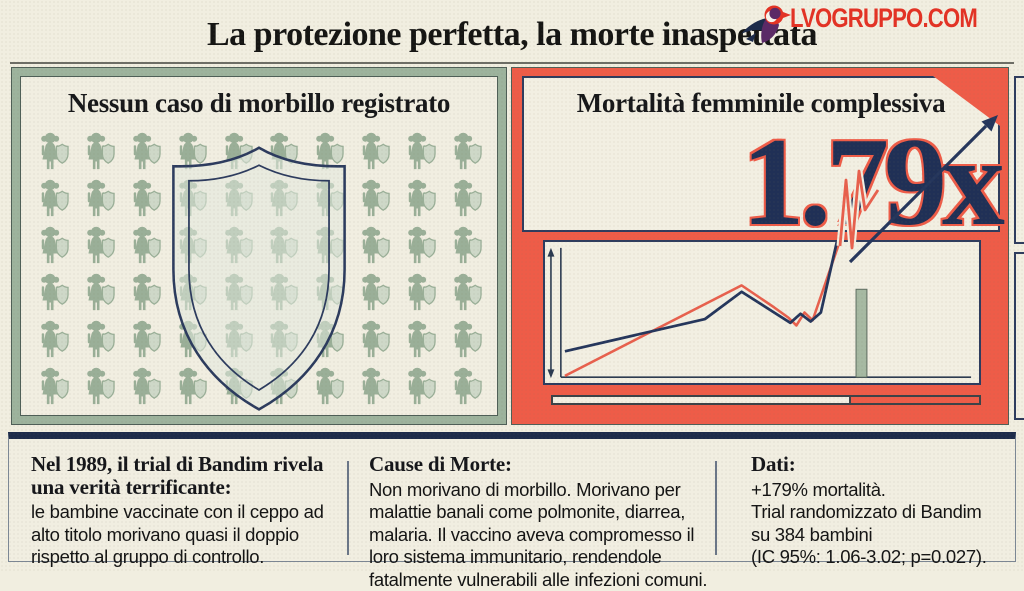 The height and width of the screenshot is (591, 1024). I want to click on mortality-multiplier-value: 1.79x, so click(873, 182).